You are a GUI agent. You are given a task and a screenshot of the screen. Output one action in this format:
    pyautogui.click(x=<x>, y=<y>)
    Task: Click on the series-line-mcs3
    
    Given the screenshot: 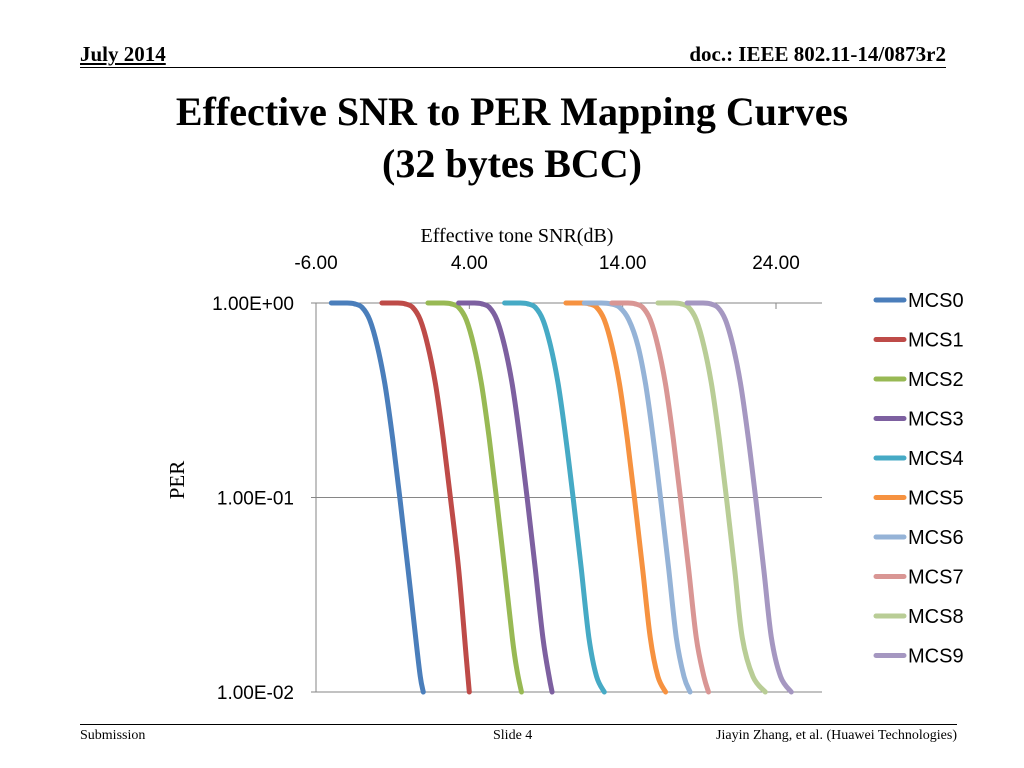 What is the action you would take?
    pyautogui.click(x=505, y=497)
    